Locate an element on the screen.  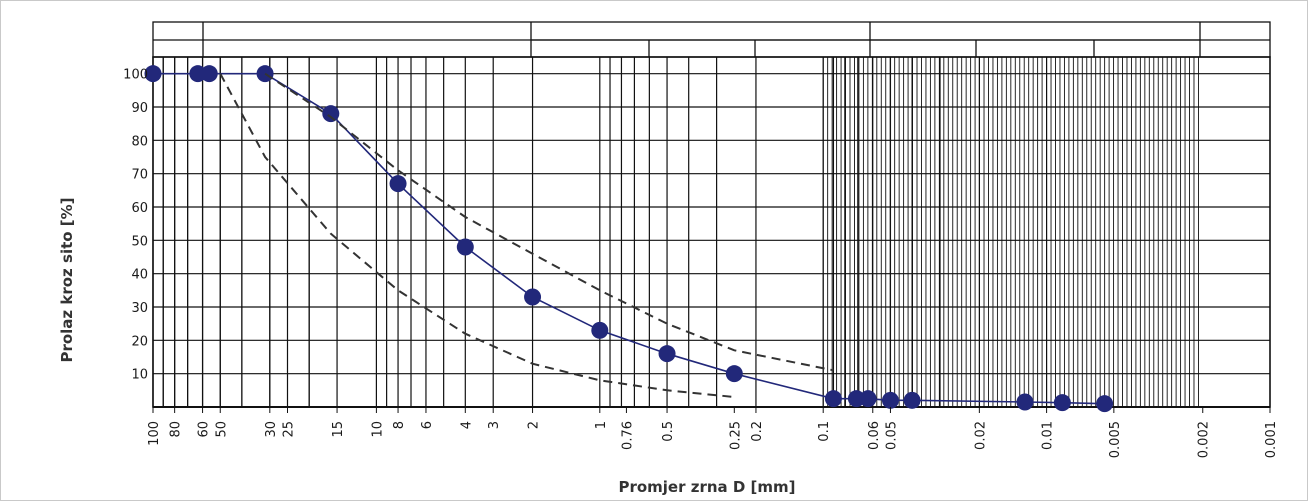
x-tick-label: 4 is located at coordinates (466, 425).